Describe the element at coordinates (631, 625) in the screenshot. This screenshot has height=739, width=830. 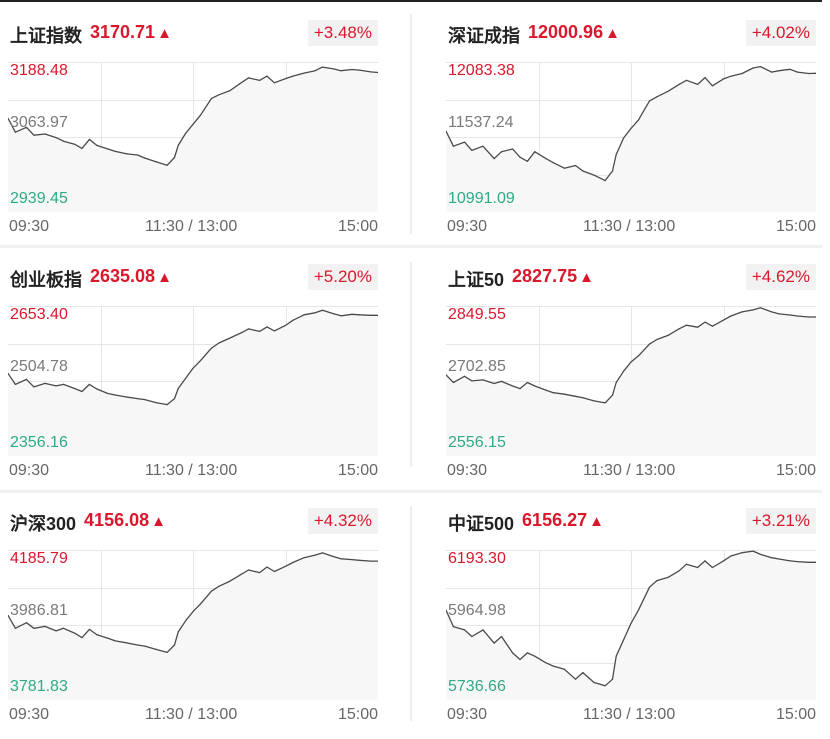
I see `area-fill` at that location.